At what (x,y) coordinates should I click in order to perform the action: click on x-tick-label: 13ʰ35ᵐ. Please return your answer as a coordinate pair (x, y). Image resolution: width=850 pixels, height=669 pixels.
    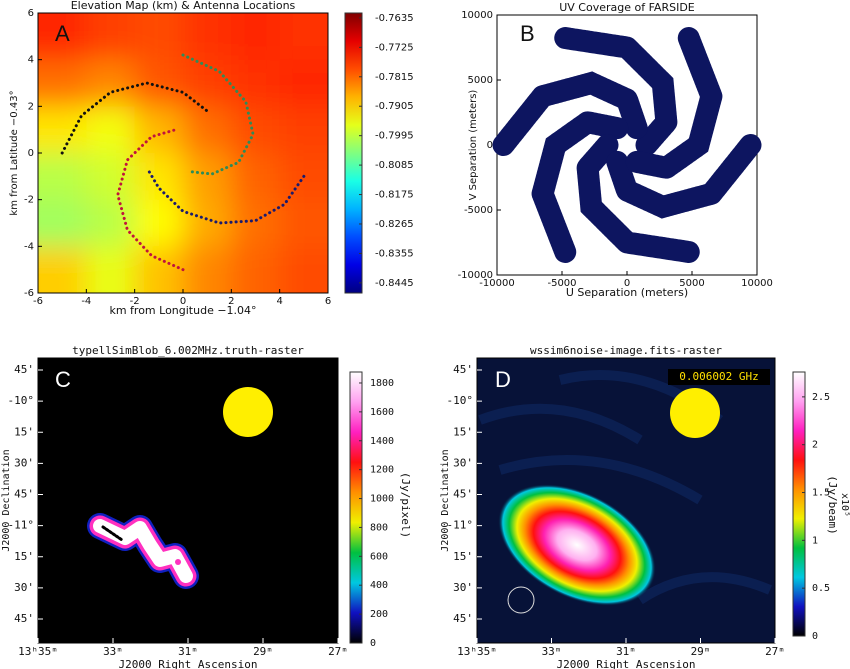
    Looking at the image, I should click on (477, 651).